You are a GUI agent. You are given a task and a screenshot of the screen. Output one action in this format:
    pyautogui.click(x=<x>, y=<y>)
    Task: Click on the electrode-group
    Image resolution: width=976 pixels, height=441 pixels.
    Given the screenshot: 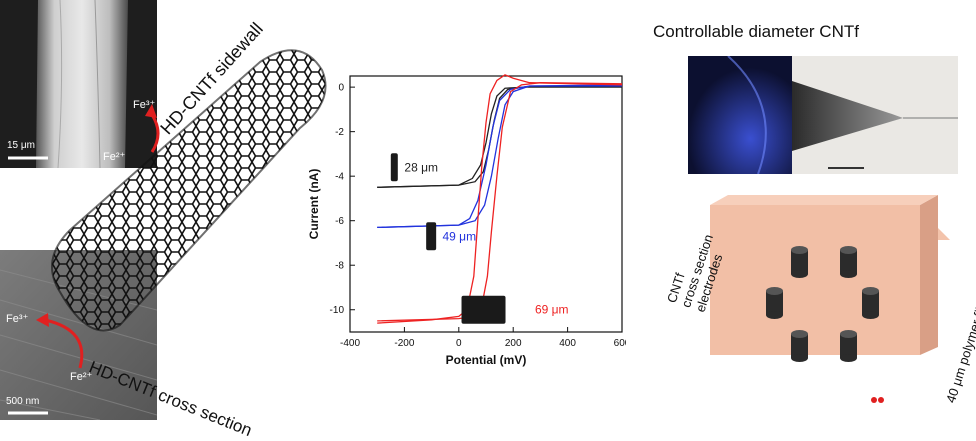 What is the action you would take?
    pyautogui.click(x=822, y=304)
    